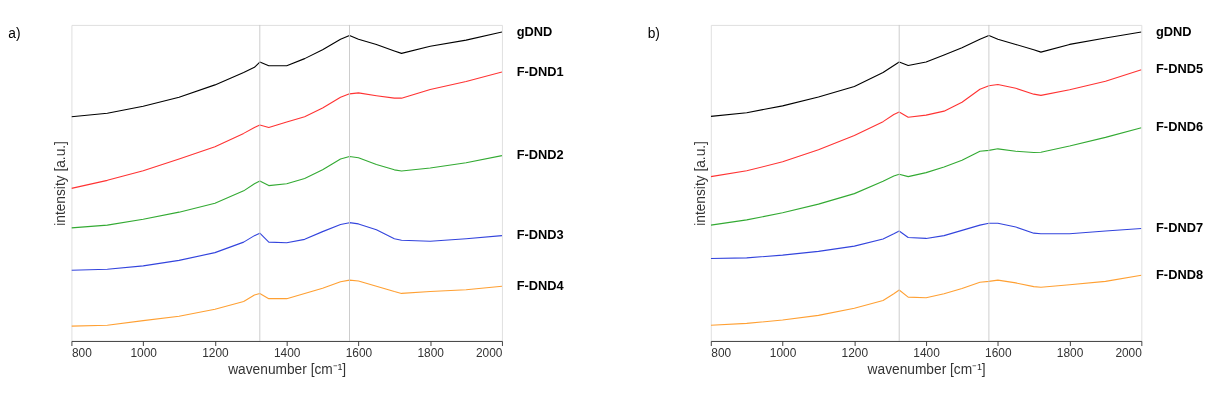  Describe the element at coordinates (540, 285) in the screenshot. I see `series-label: F-DND4` at that location.